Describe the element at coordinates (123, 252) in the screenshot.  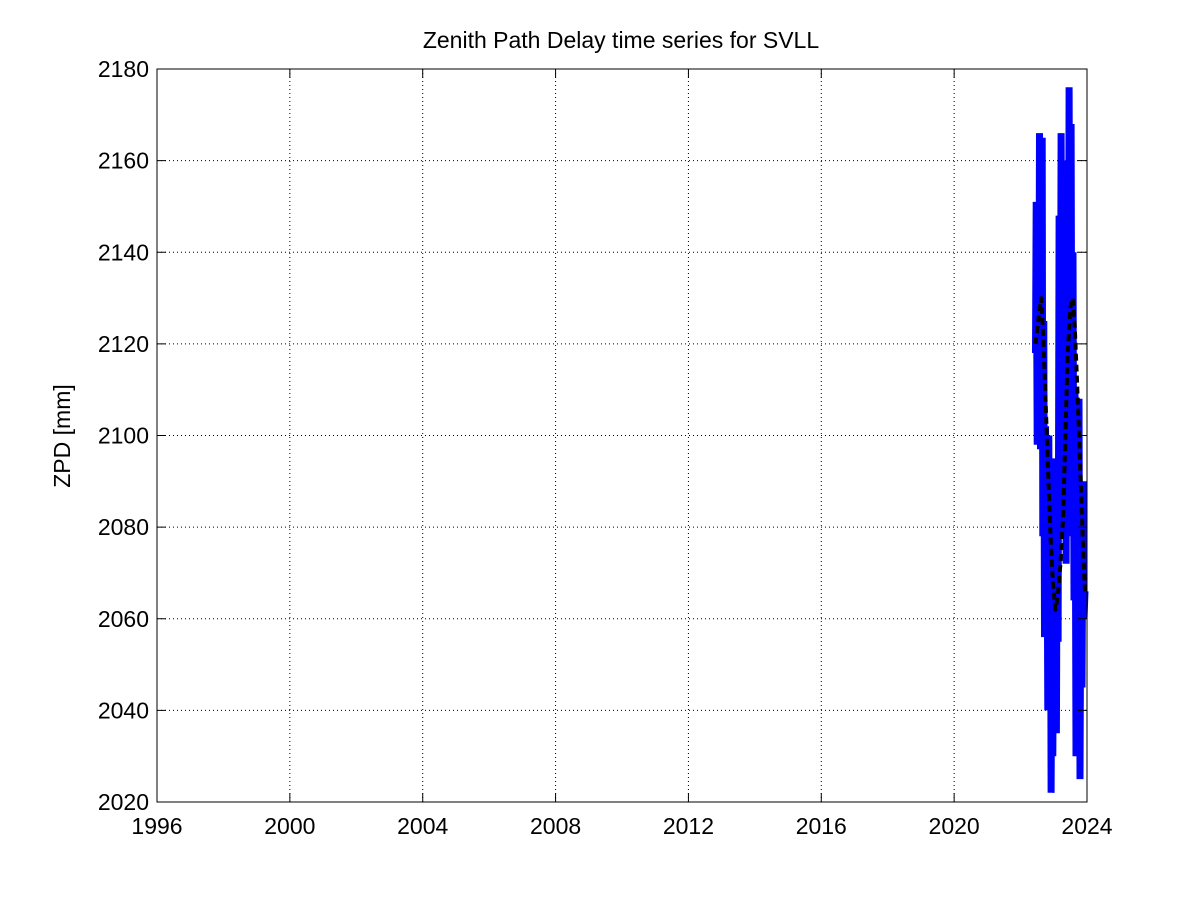
I see `y-tick-label: 2140` at that location.